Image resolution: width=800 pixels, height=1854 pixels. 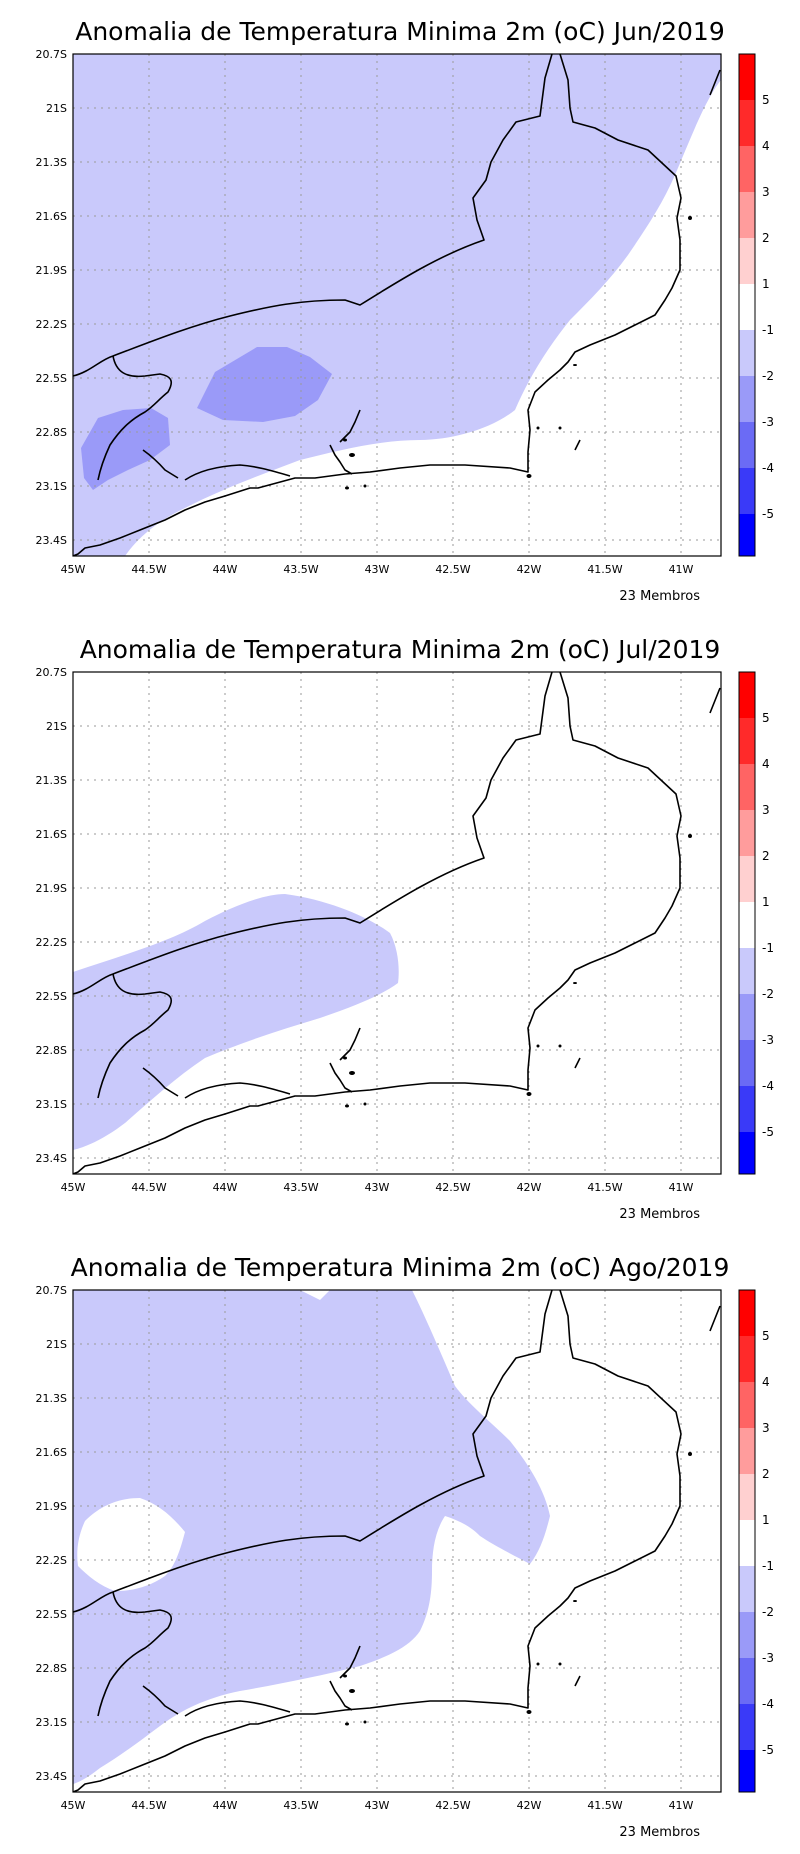 I want to click on svg-text: 3, so click(x=766, y=810).